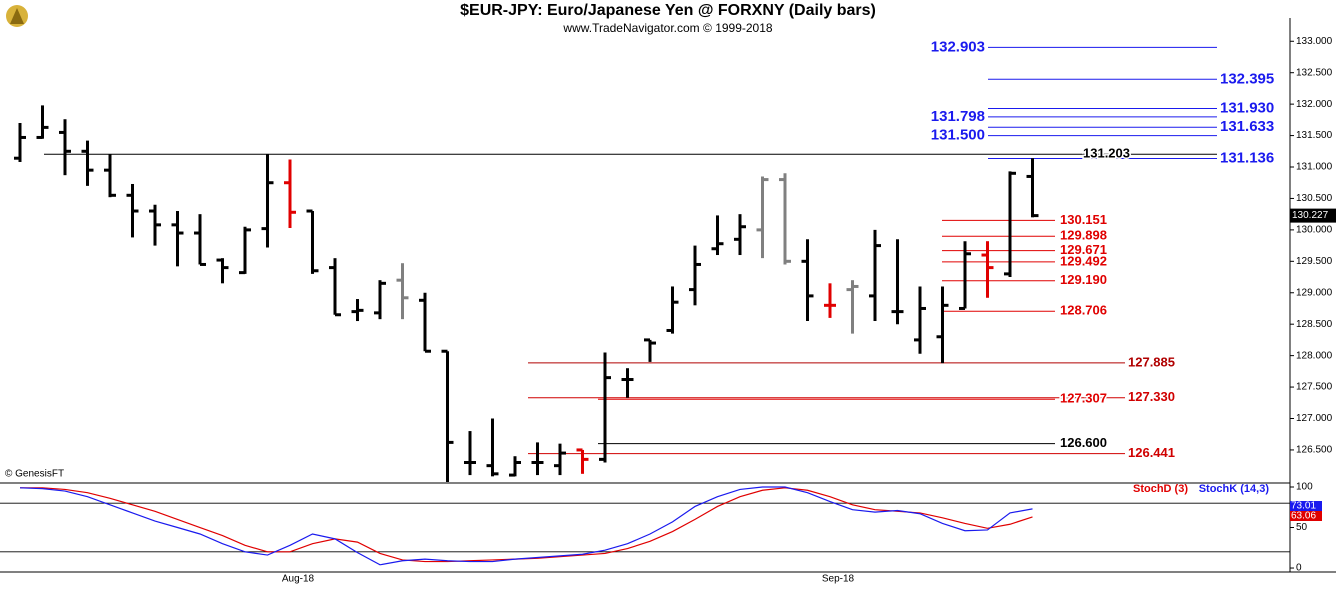  What do you see at coordinates (1314, 292) in the screenshot?
I see `y-tick-label: 129.000` at bounding box center [1314, 292].